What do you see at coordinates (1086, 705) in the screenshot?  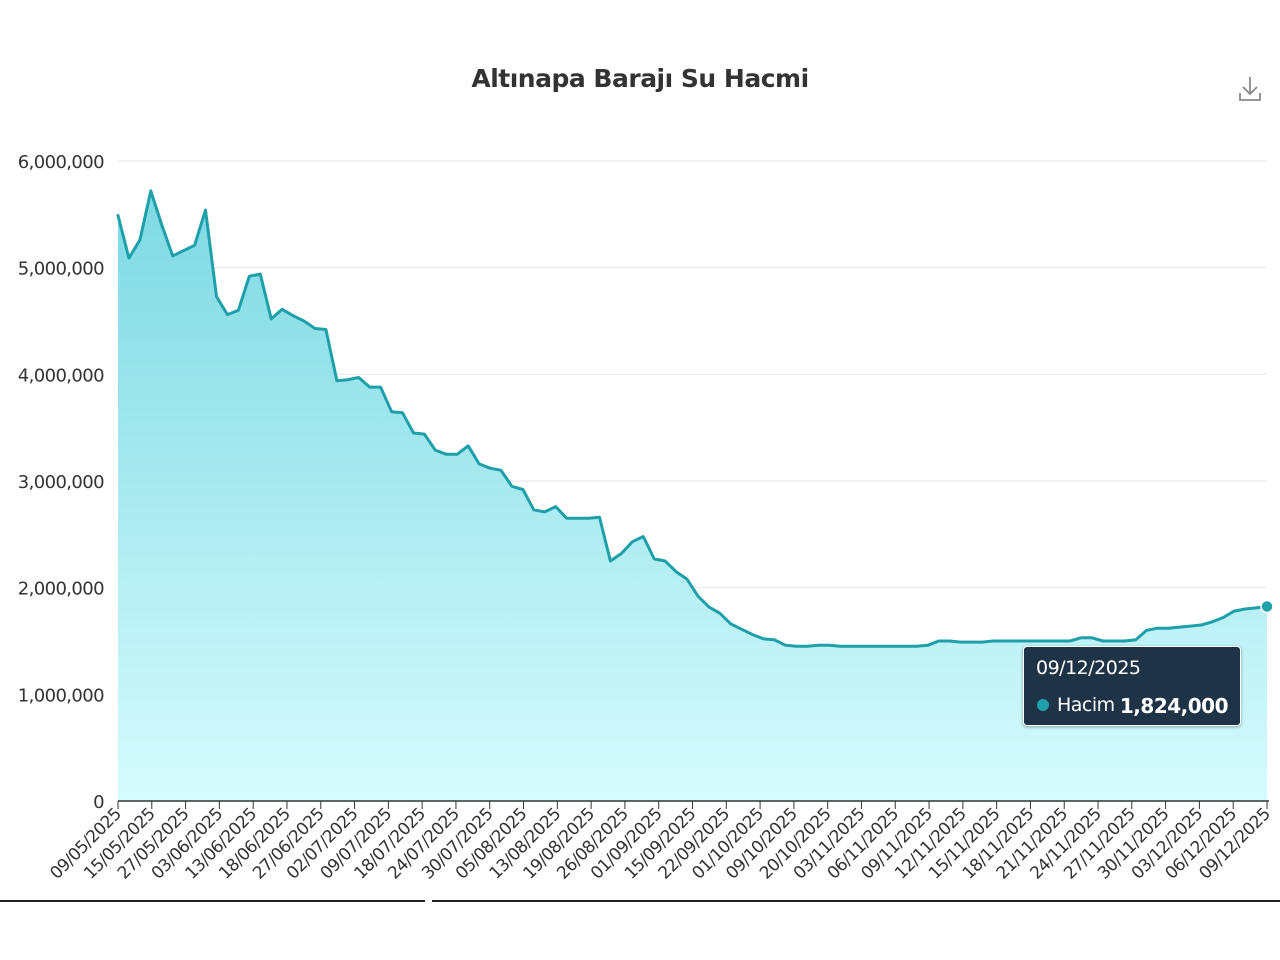 I see `tooltip-series-name: Hacim` at bounding box center [1086, 705].